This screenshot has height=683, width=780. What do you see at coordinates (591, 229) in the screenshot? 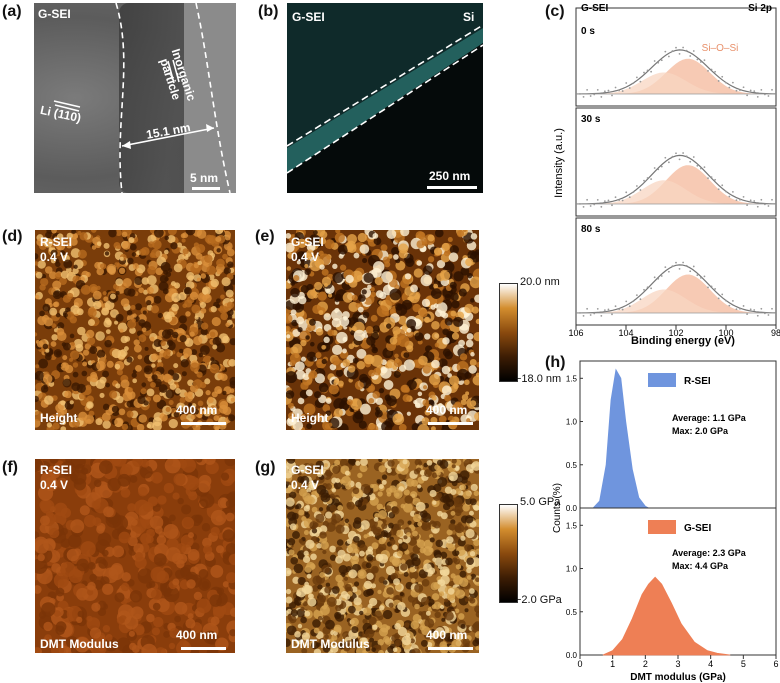
I see `xps-time: 80 s` at bounding box center [591, 229].